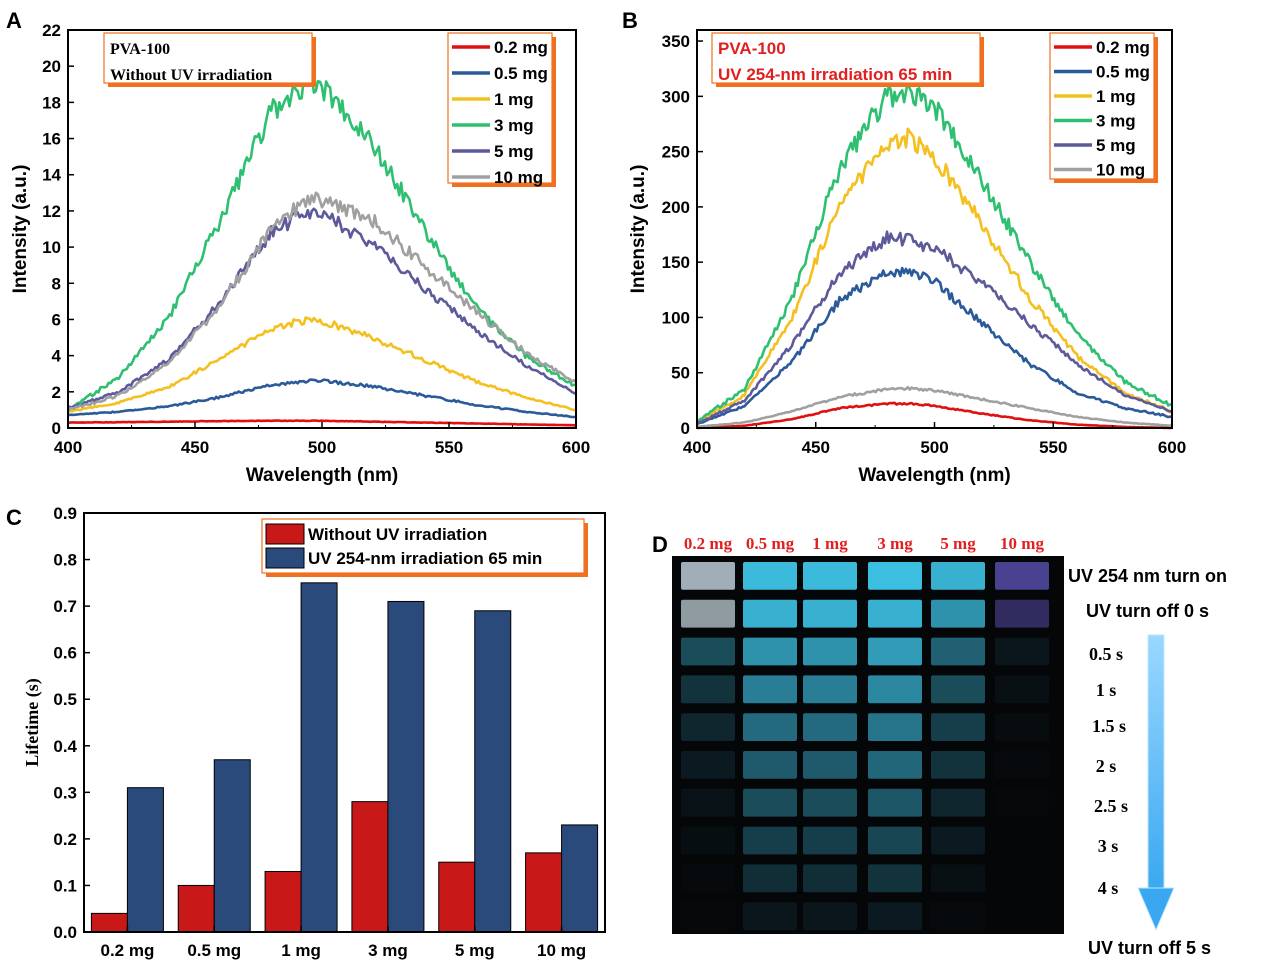 The image size is (1261, 962). Describe the element at coordinates (1172, 447) in the screenshot. I see `x-tick-label: 600` at that location.